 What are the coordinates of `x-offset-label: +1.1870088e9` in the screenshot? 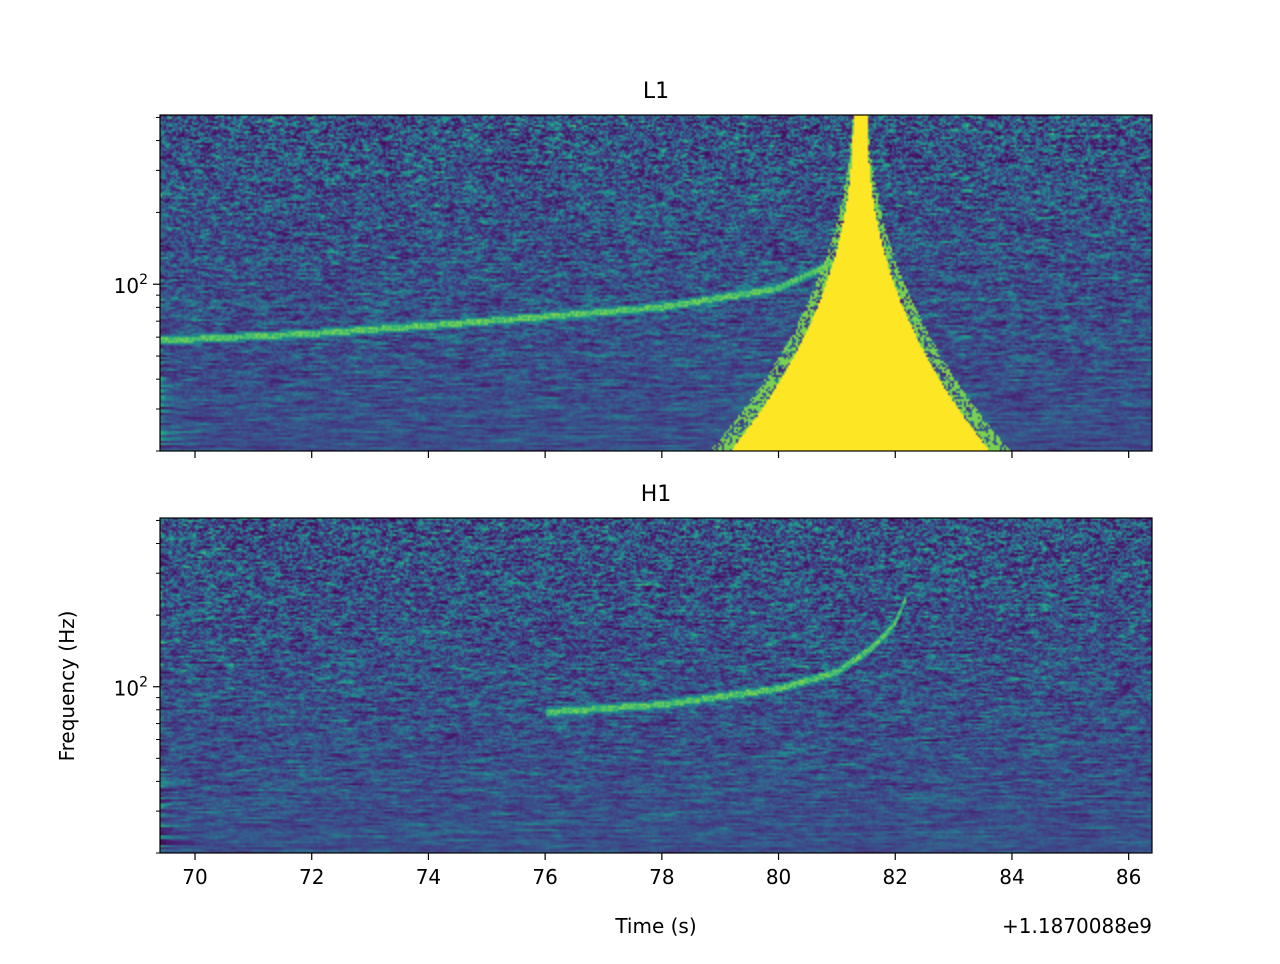 It's located at (1077, 926).